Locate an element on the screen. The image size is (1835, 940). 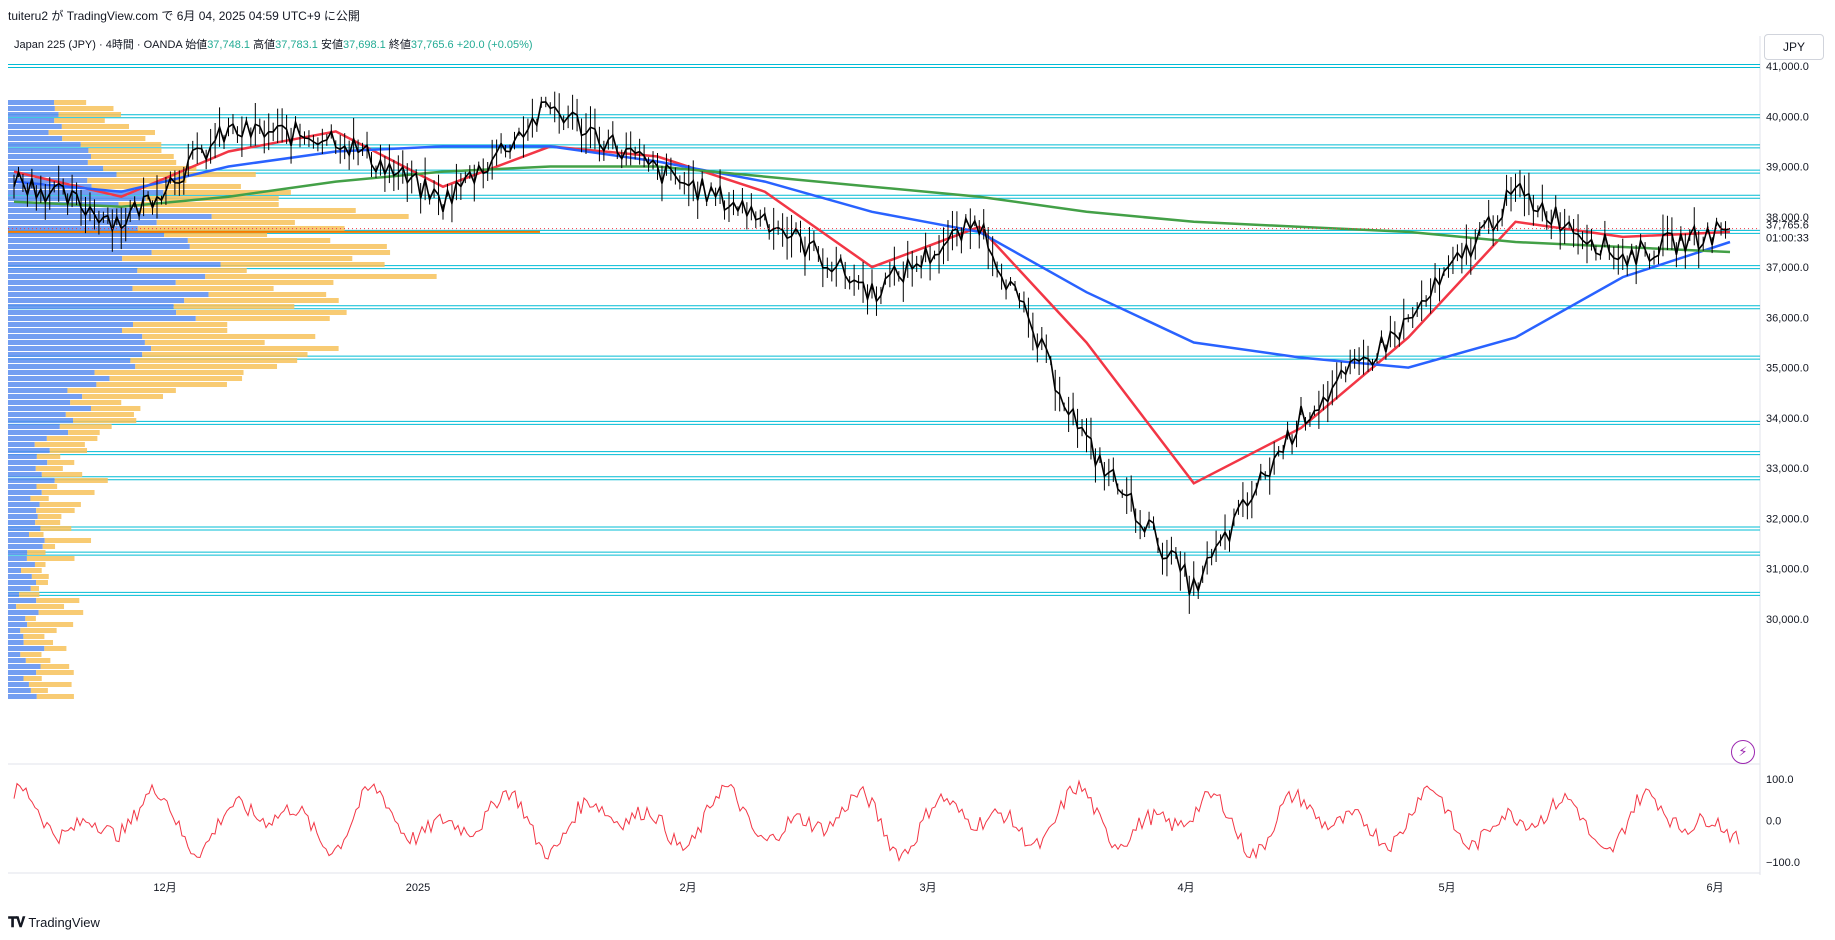
oscillator-line is located at coordinates (876, 821).